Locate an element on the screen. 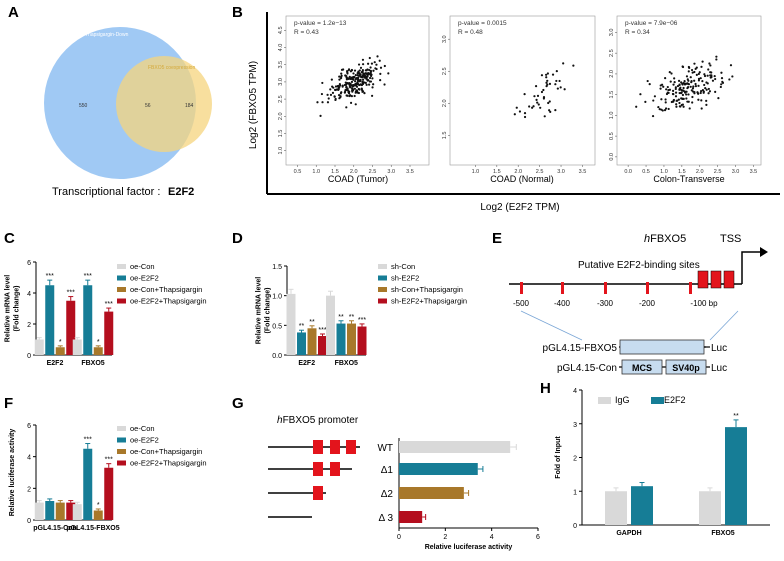 This screenshot has height=561, width=784. x-tick-label: 1.0 is located at coordinates (476, 172).